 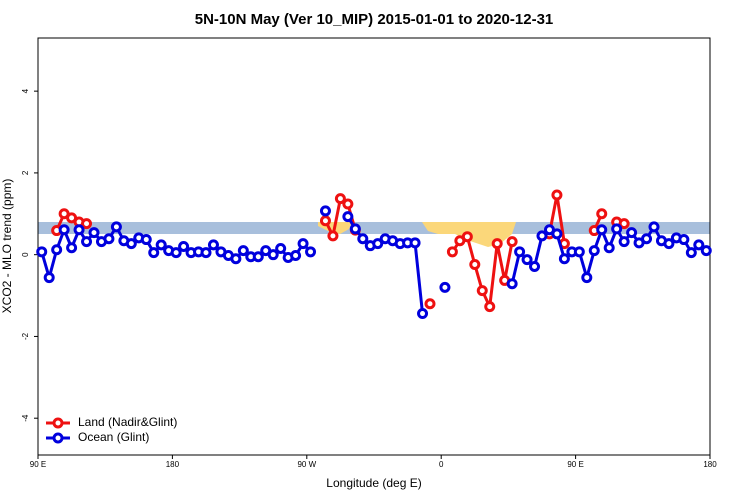 I want to click on y-tick-label: -2, so click(x=25, y=336).